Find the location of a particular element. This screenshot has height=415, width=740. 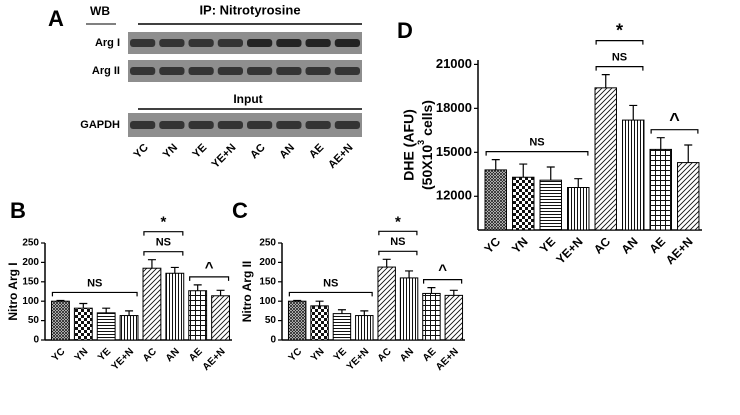

y-tick-label: 12000 is located at coordinates (454, 195).